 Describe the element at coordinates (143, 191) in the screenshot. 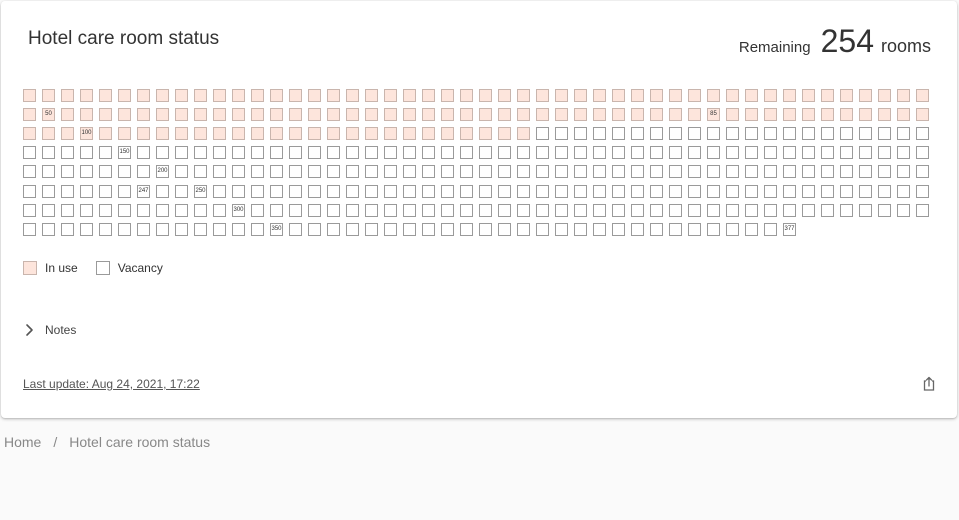

I see `room-cell: 247` at that location.